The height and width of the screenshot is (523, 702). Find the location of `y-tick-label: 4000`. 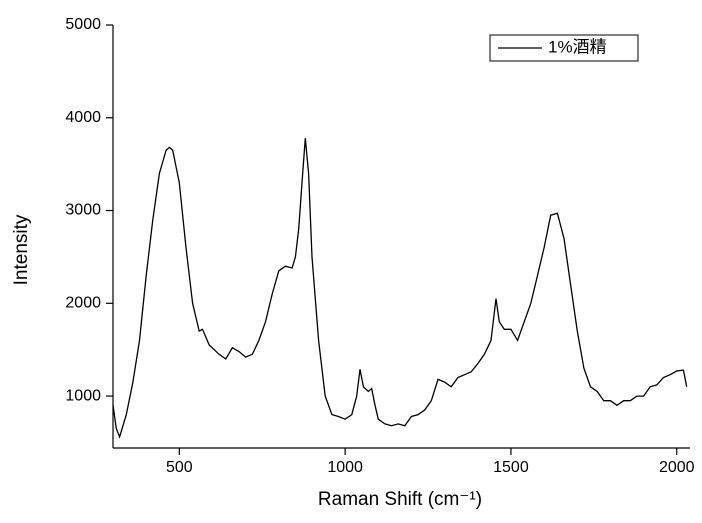

y-tick-label: 4000 is located at coordinates (83, 117).